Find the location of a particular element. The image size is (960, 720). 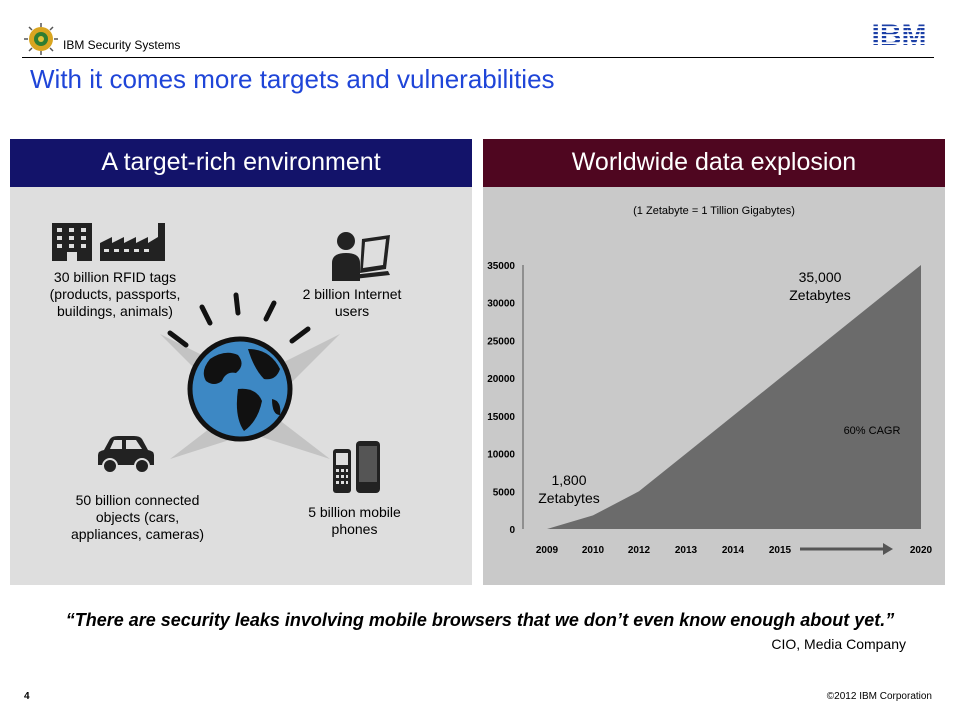

y-tick-label: 15000 is located at coordinates (501, 417).